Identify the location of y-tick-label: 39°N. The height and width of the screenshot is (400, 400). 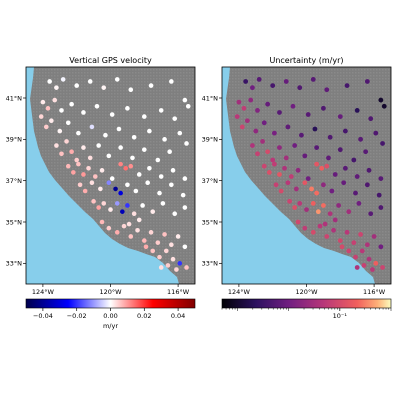
(14, 140).